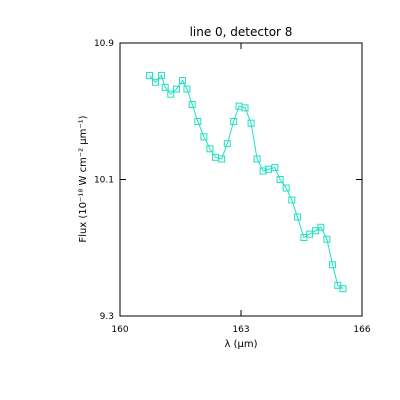  I want to click on x-tick-label: 160, so click(119, 330).